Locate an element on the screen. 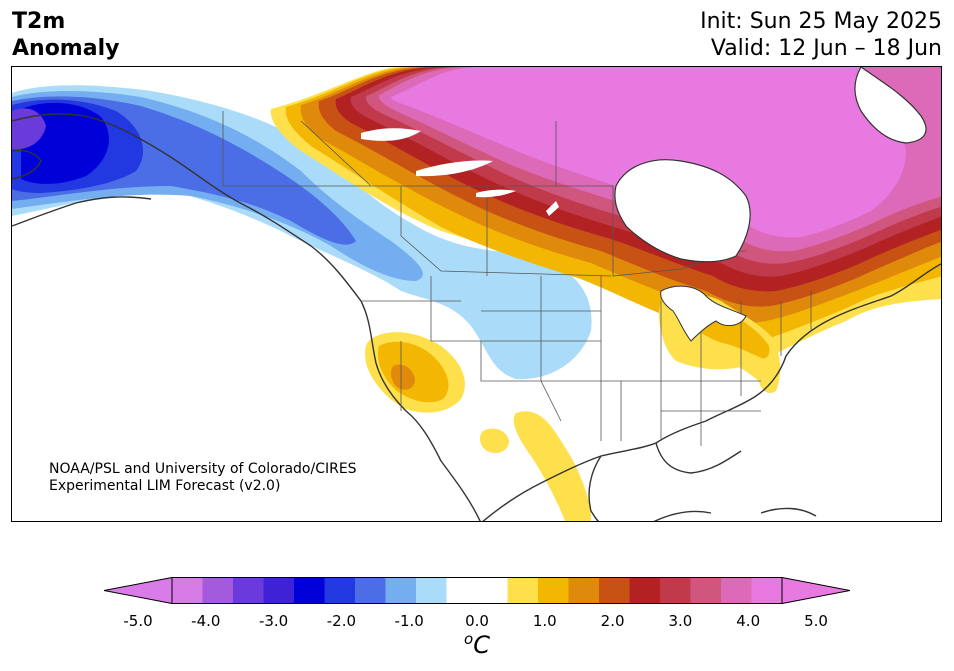 This screenshot has height=671, width=954. colorbar-tick-label: 2.0 is located at coordinates (612, 621).